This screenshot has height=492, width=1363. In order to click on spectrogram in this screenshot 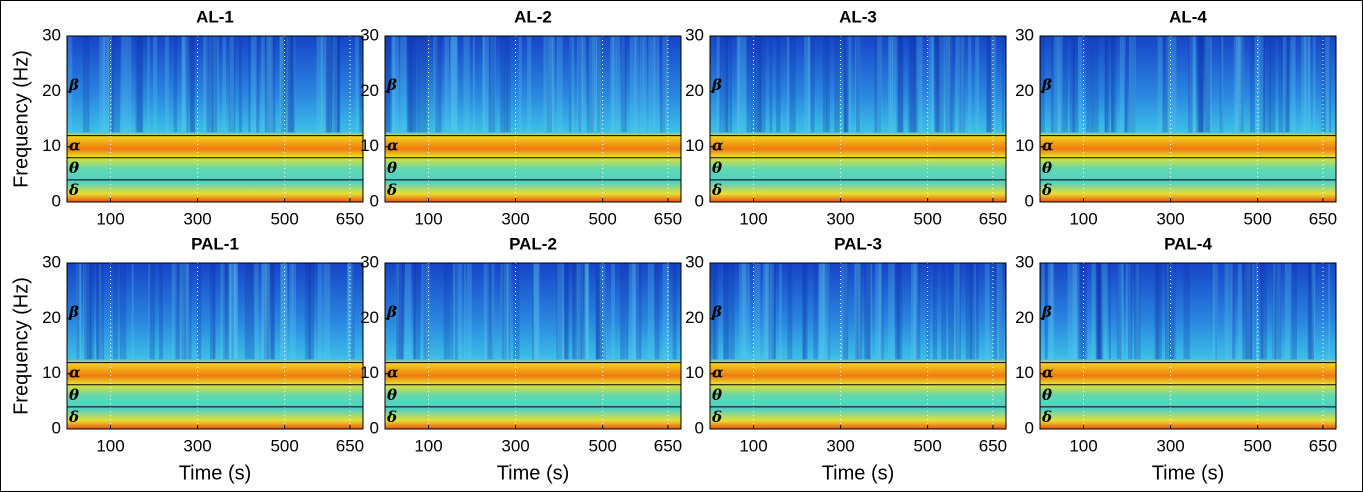, I will do `click(858, 119)`.